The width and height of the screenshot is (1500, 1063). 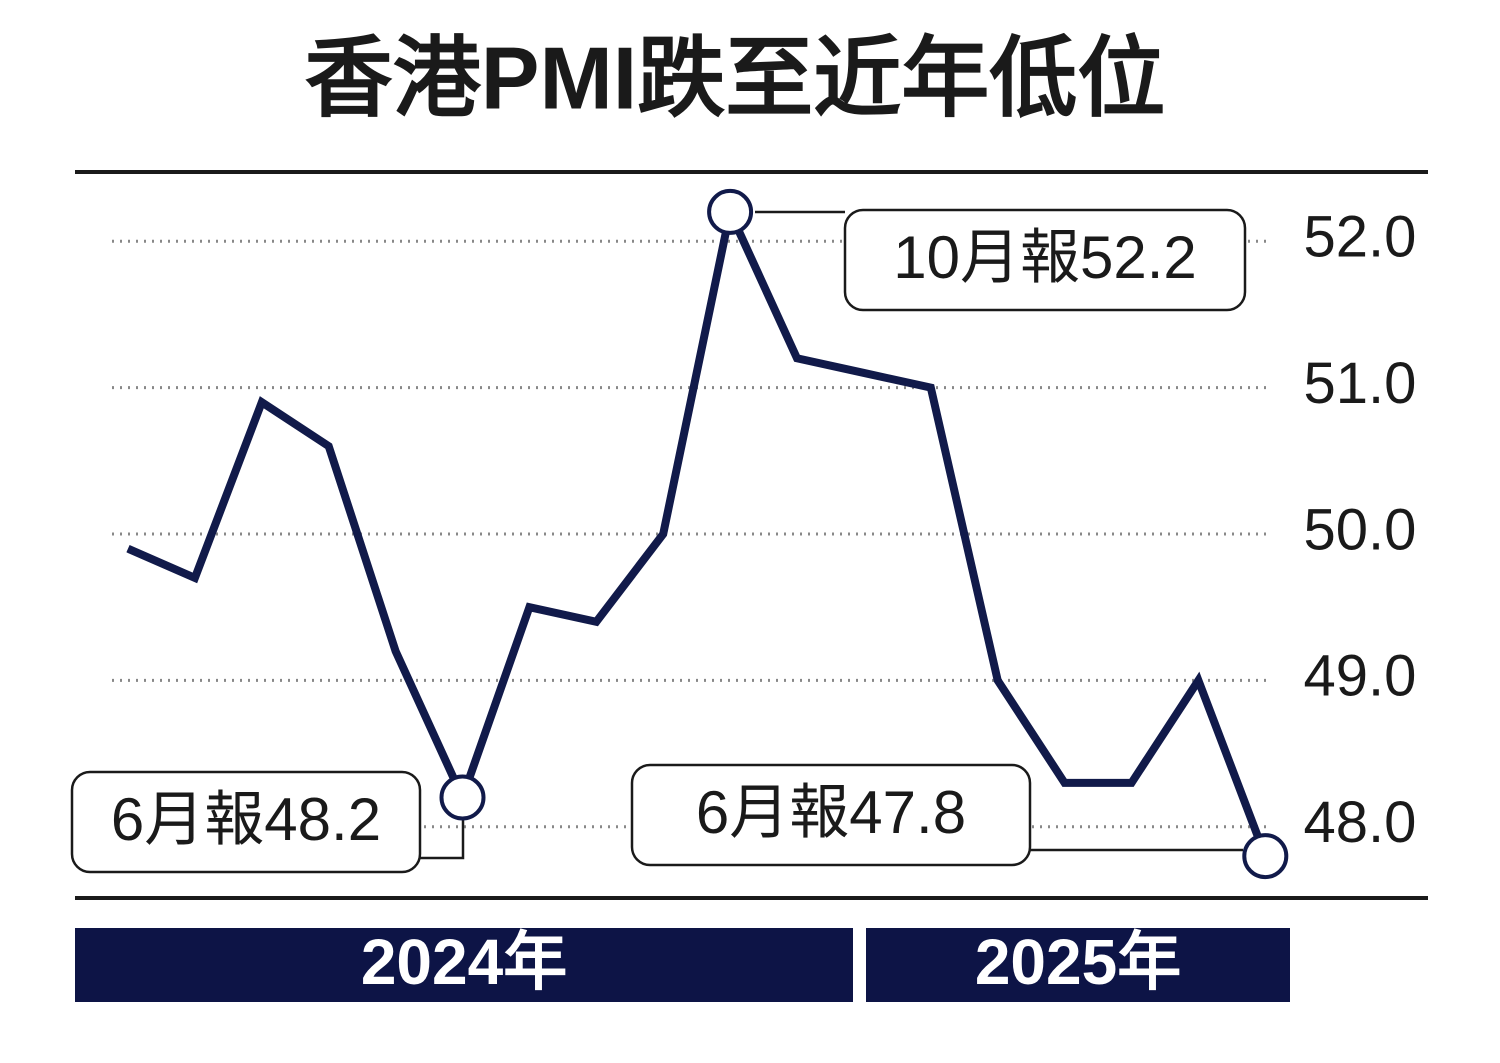 What do you see at coordinates (1360, 383) in the screenshot?
I see `y-tick-label: 51.0` at bounding box center [1360, 383].